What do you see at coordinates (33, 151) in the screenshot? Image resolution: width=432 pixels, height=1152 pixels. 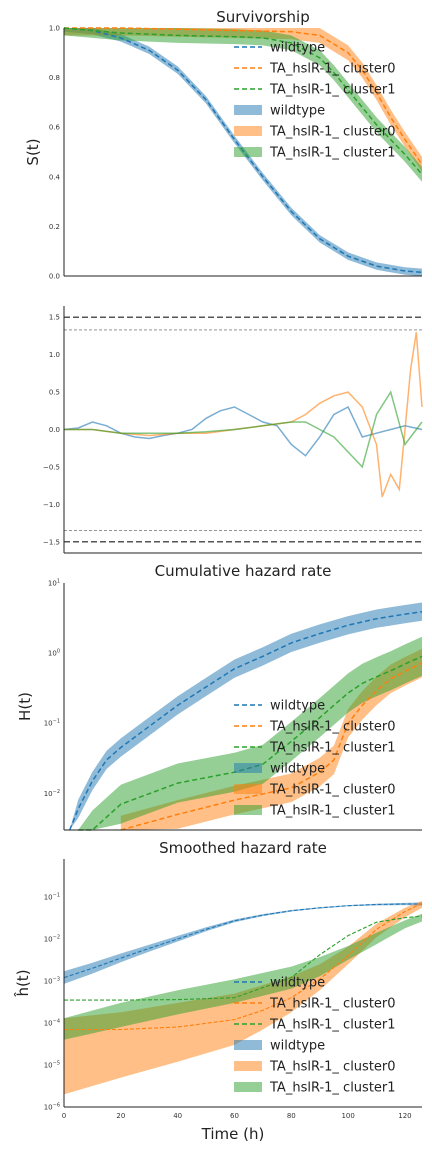 I see `y-axis-label: S(t)` at bounding box center [33, 151].